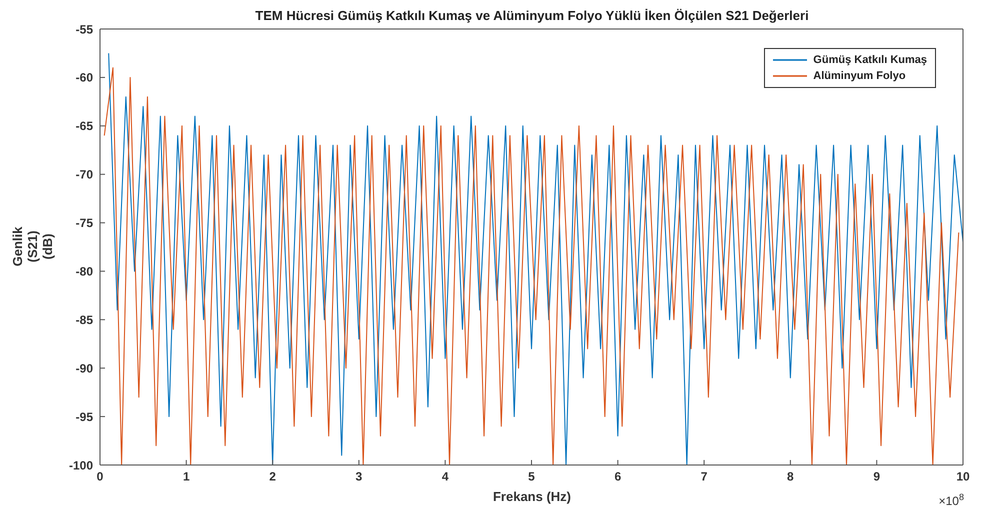 This screenshot has height=520, width=982. Describe the element at coordinates (85, 417) in the screenshot. I see `y-tick-label: -95` at that location.